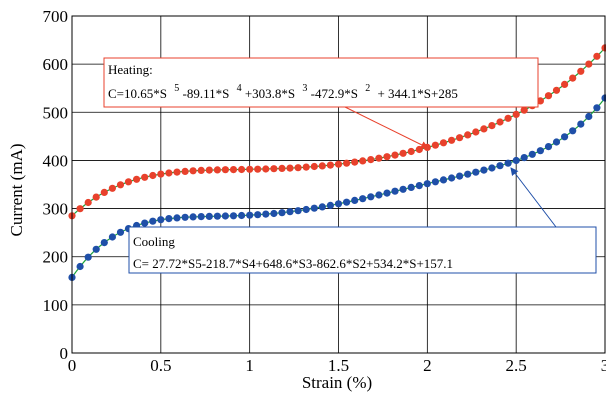 This screenshot has height=396, width=606. I want to click on x-tick-label: 1.5, so click(338, 365).